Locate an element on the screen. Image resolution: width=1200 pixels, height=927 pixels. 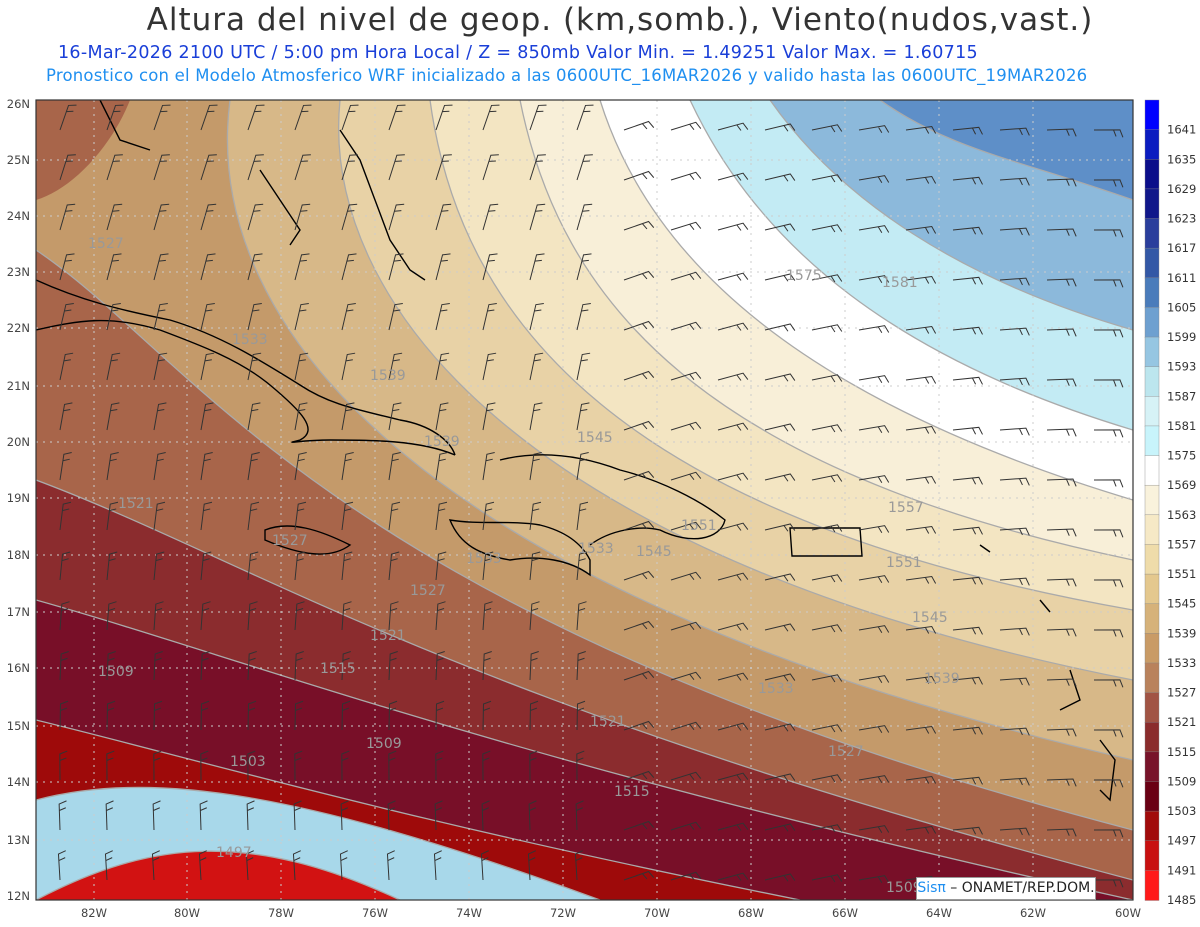
colorbar-label: 1629 is located at coordinates (1181, 189).